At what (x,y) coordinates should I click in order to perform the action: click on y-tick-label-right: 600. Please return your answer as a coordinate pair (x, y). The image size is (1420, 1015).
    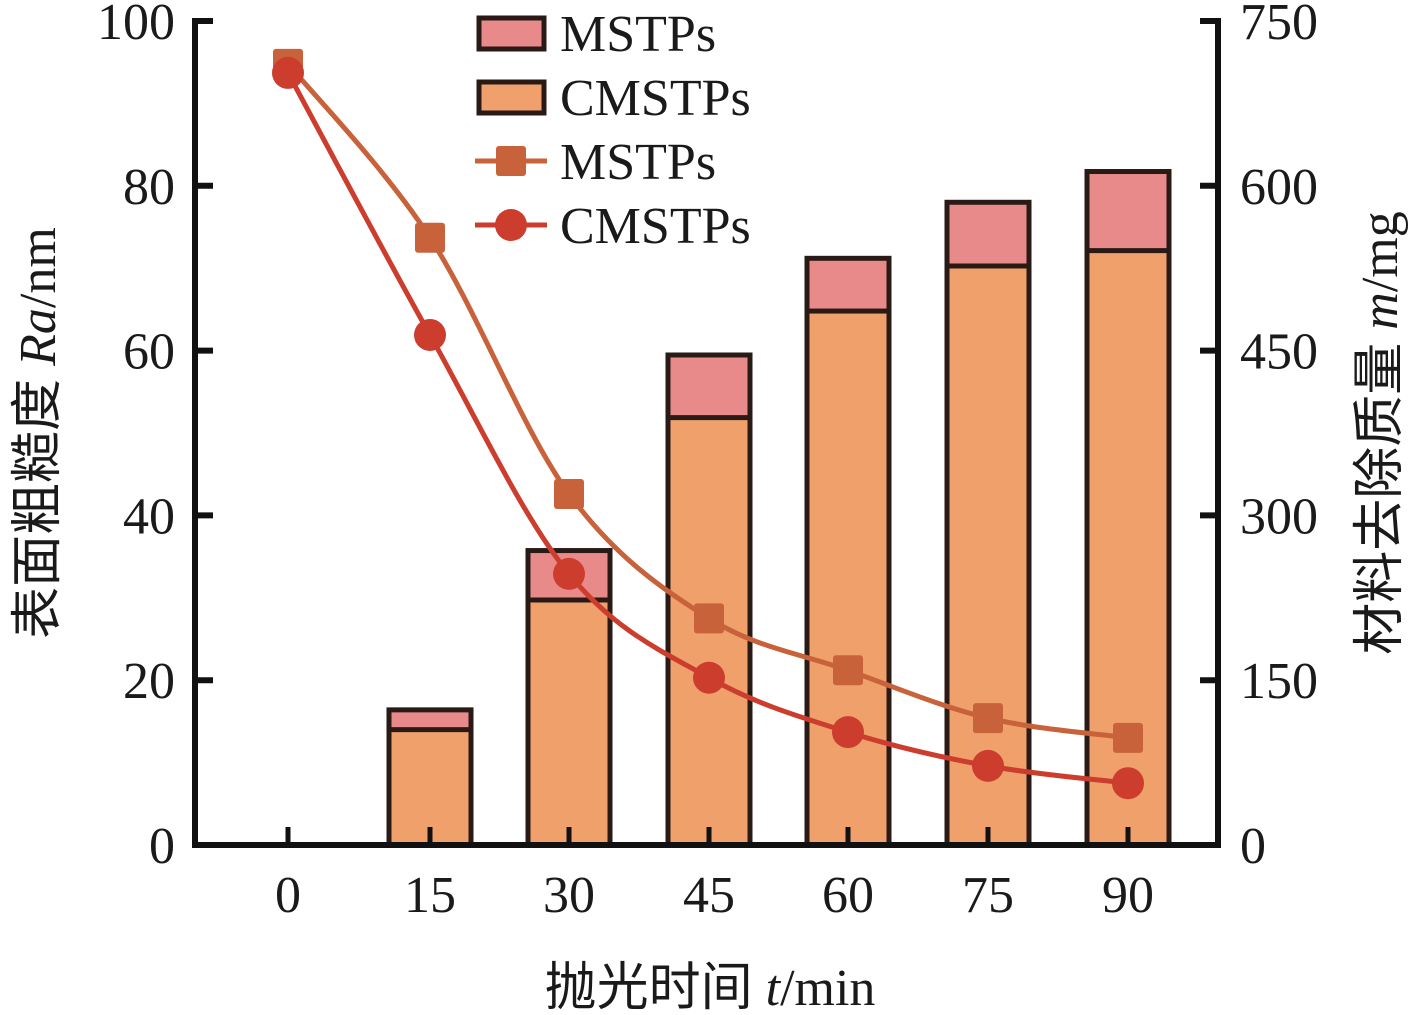
    Looking at the image, I should click on (1279, 187).